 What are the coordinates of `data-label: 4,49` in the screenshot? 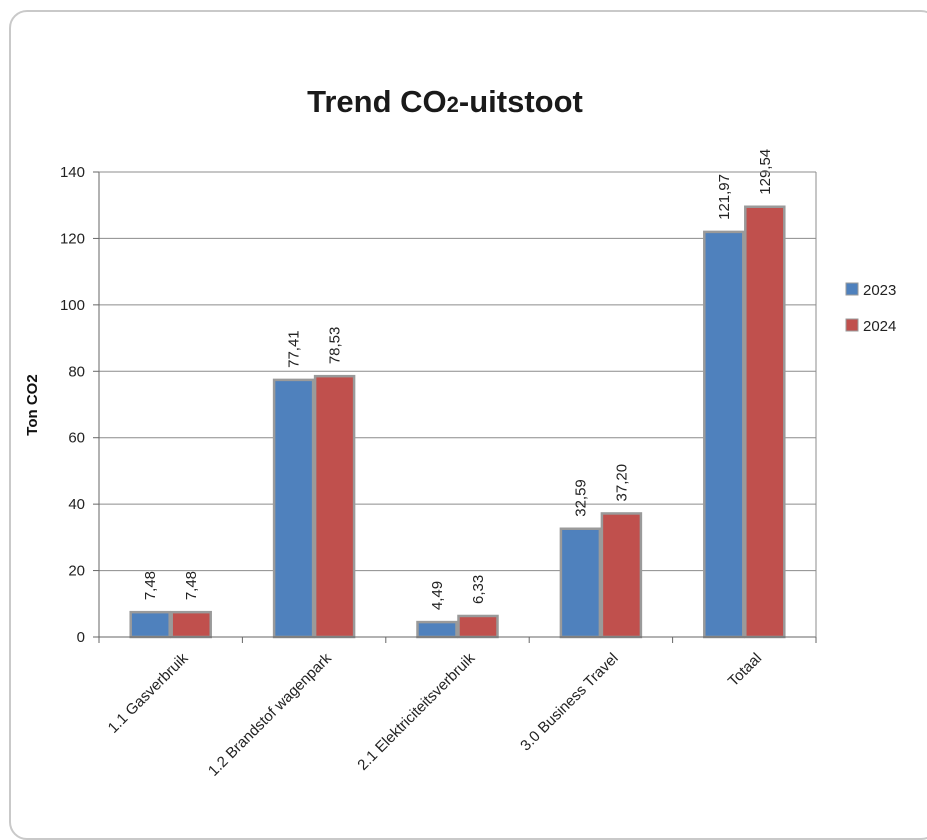 It's located at (437, 595).